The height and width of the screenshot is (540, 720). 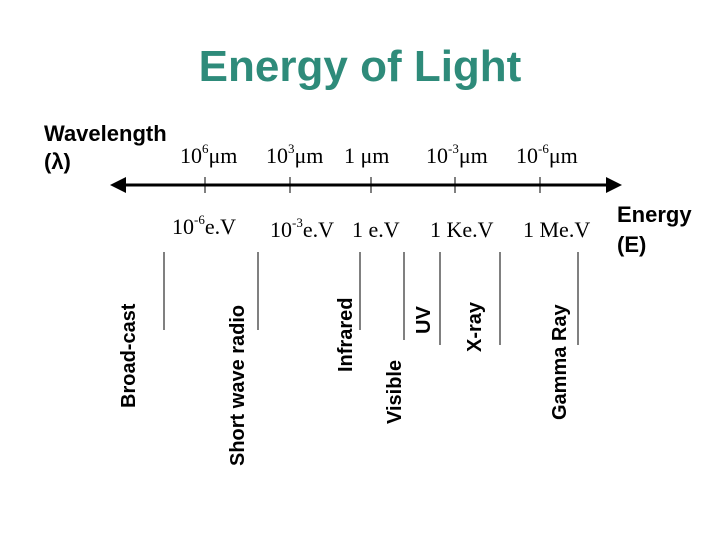 I want to click on wavelength-tick-1e-6: 10-6μm, so click(x=547, y=154).